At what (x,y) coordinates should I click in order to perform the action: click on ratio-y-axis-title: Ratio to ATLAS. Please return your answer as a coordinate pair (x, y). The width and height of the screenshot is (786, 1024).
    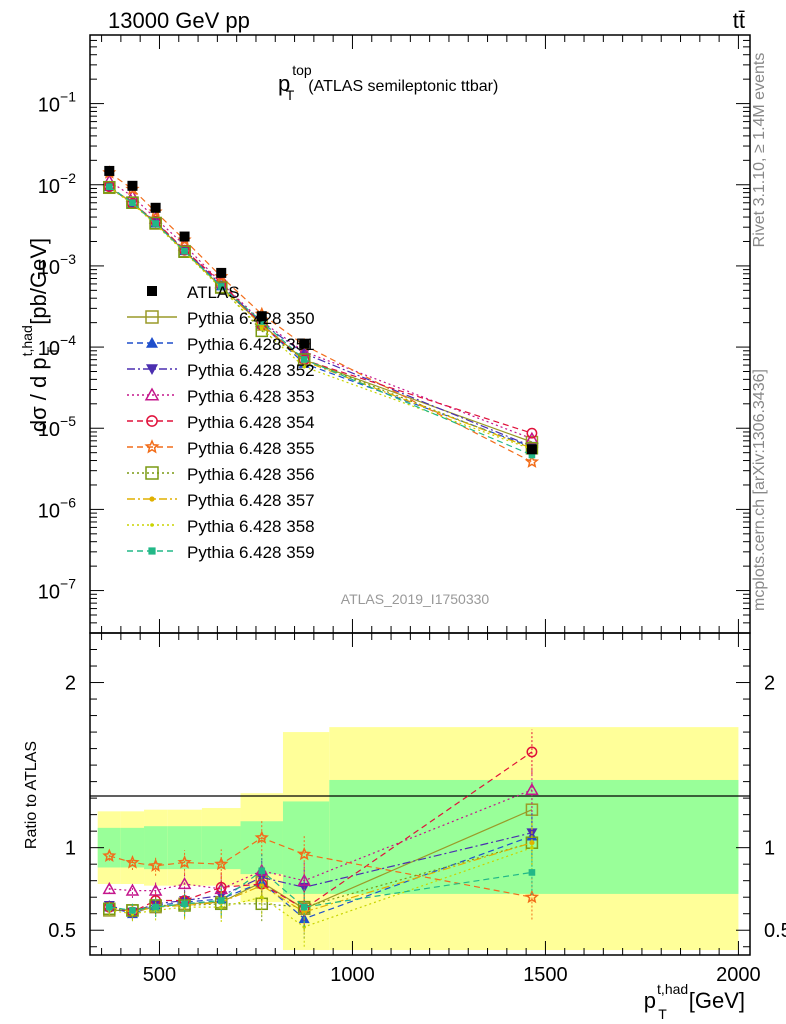
    Looking at the image, I should click on (31, 795).